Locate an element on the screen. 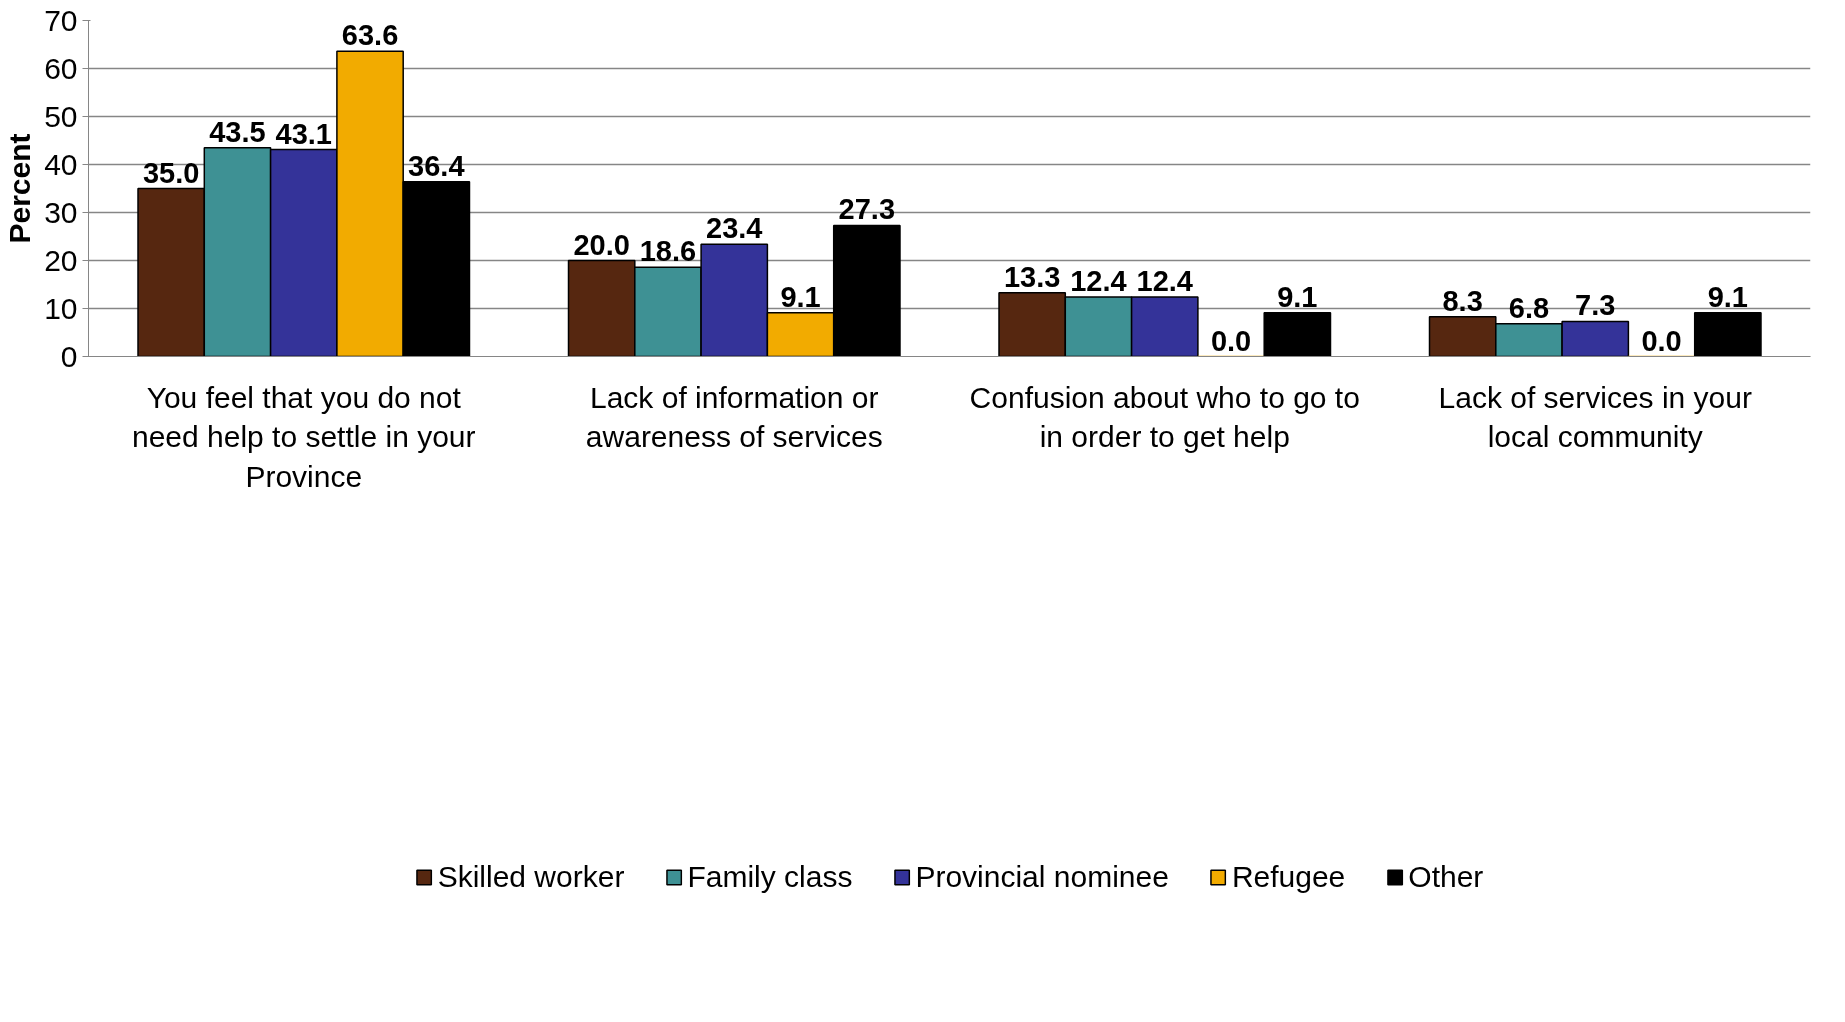 This screenshot has width=1845, height=1022. data-label: 18.6 is located at coordinates (668, 251).